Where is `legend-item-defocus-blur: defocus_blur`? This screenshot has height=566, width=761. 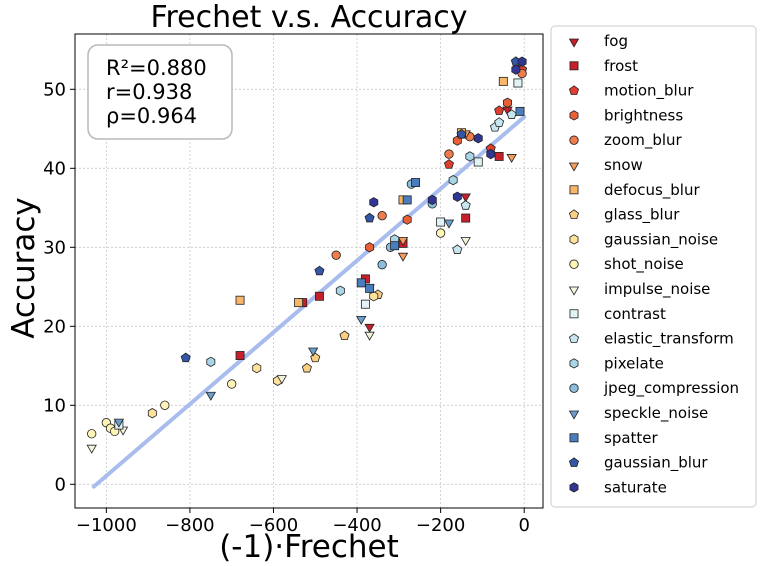 legend-item-defocus-blur: defocus_blur is located at coordinates (634, 190).